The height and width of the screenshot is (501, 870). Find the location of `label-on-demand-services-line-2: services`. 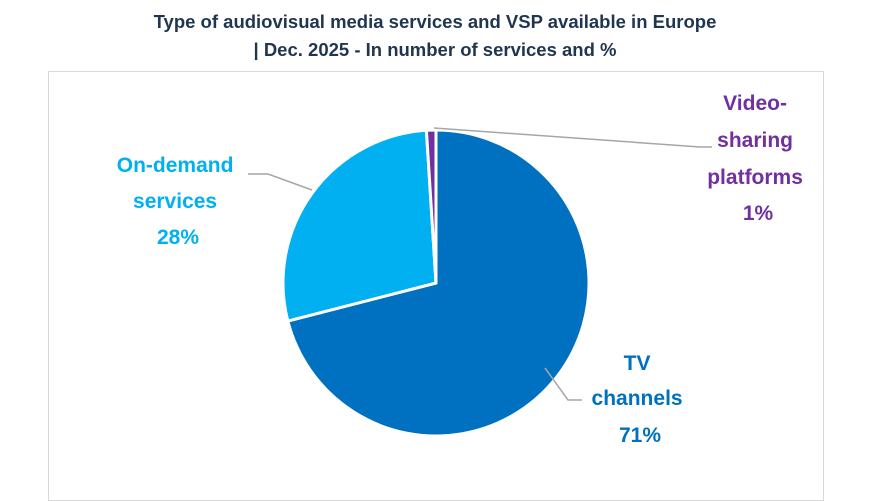

label-on-demand-services-line-2: services is located at coordinates (175, 201).